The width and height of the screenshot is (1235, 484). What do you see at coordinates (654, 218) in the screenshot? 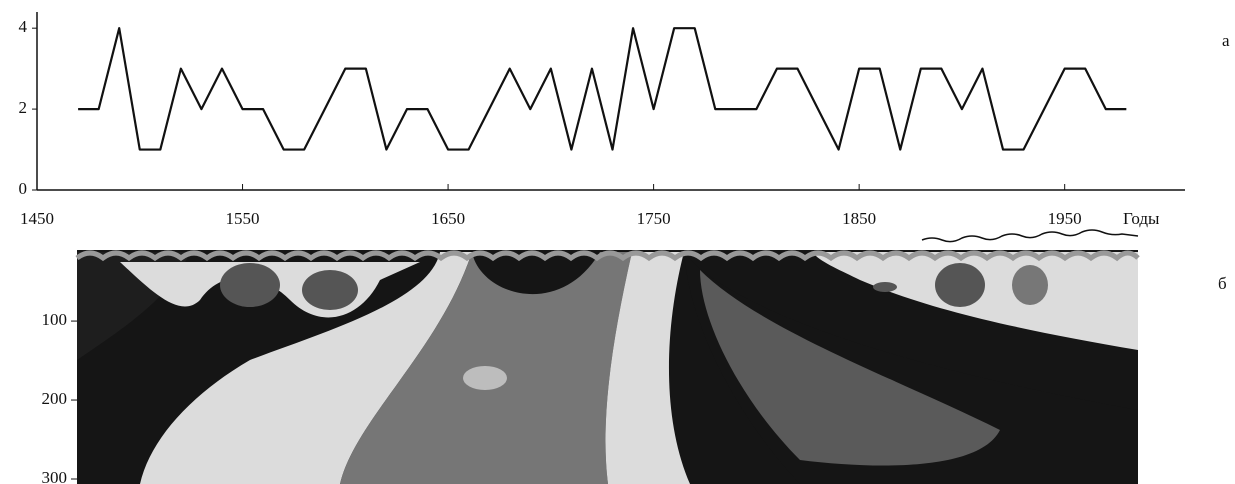
I see `x-tick-label: 1750` at bounding box center [654, 218].